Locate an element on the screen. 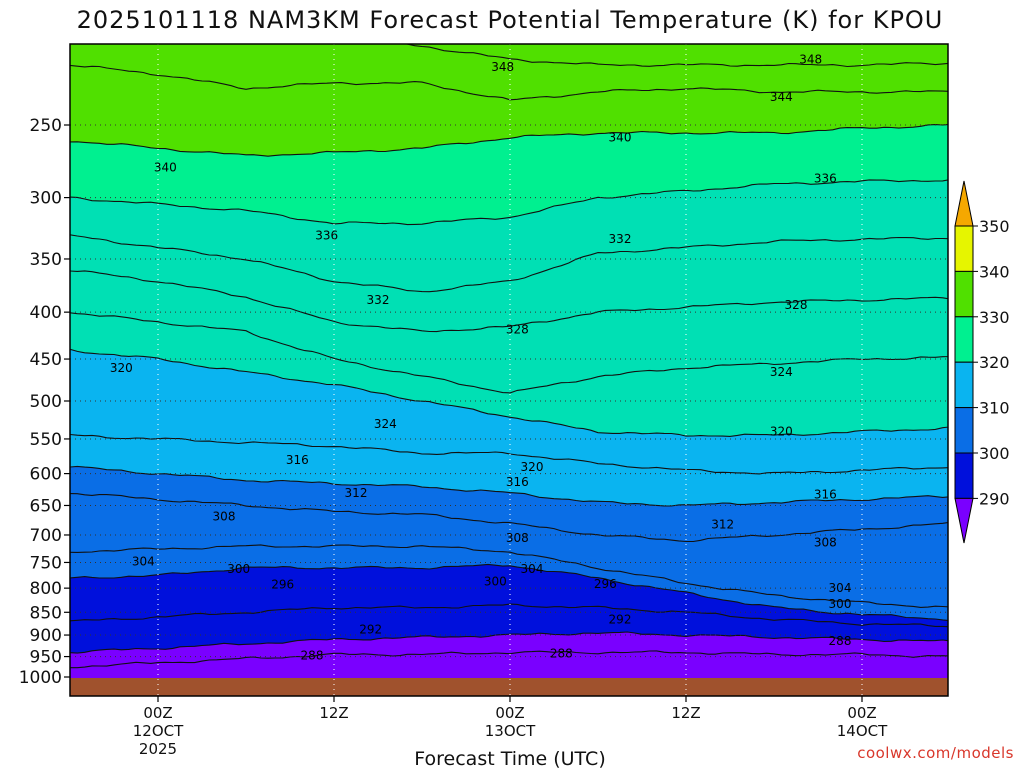 The width and height of the screenshot is (1024, 768). contour-label-20: 316 is located at coordinates (825, 494).